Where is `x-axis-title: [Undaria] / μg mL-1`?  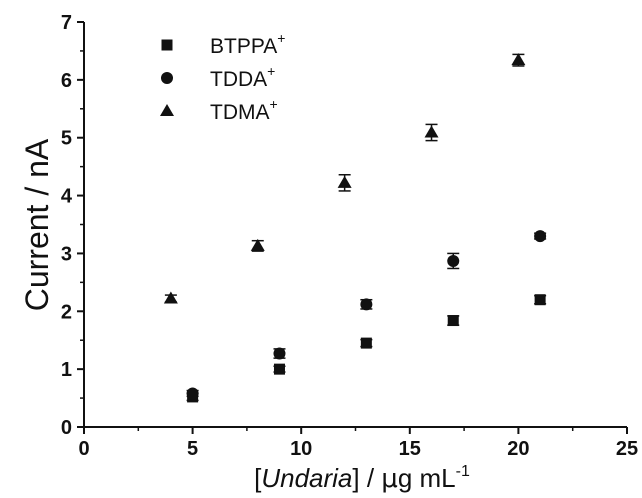
x-axis-title: [Undaria] / μg mL-1 is located at coordinates (362, 478).